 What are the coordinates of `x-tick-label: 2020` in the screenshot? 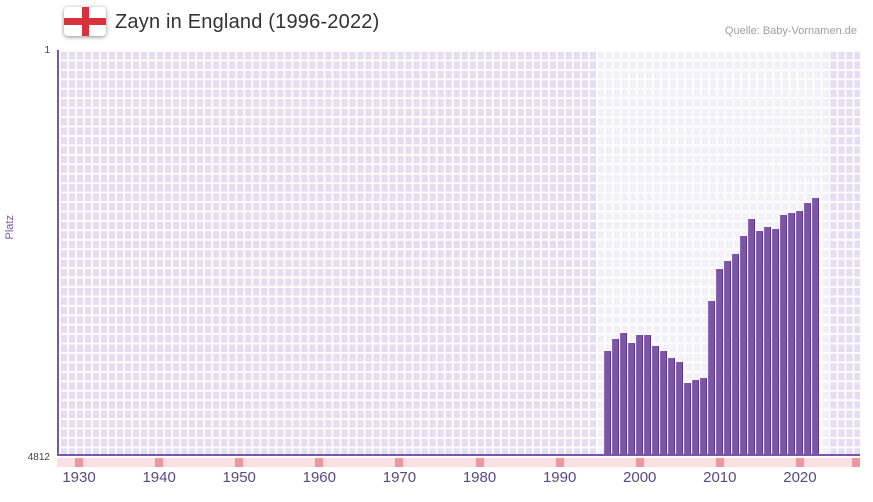 It's located at (800, 477).